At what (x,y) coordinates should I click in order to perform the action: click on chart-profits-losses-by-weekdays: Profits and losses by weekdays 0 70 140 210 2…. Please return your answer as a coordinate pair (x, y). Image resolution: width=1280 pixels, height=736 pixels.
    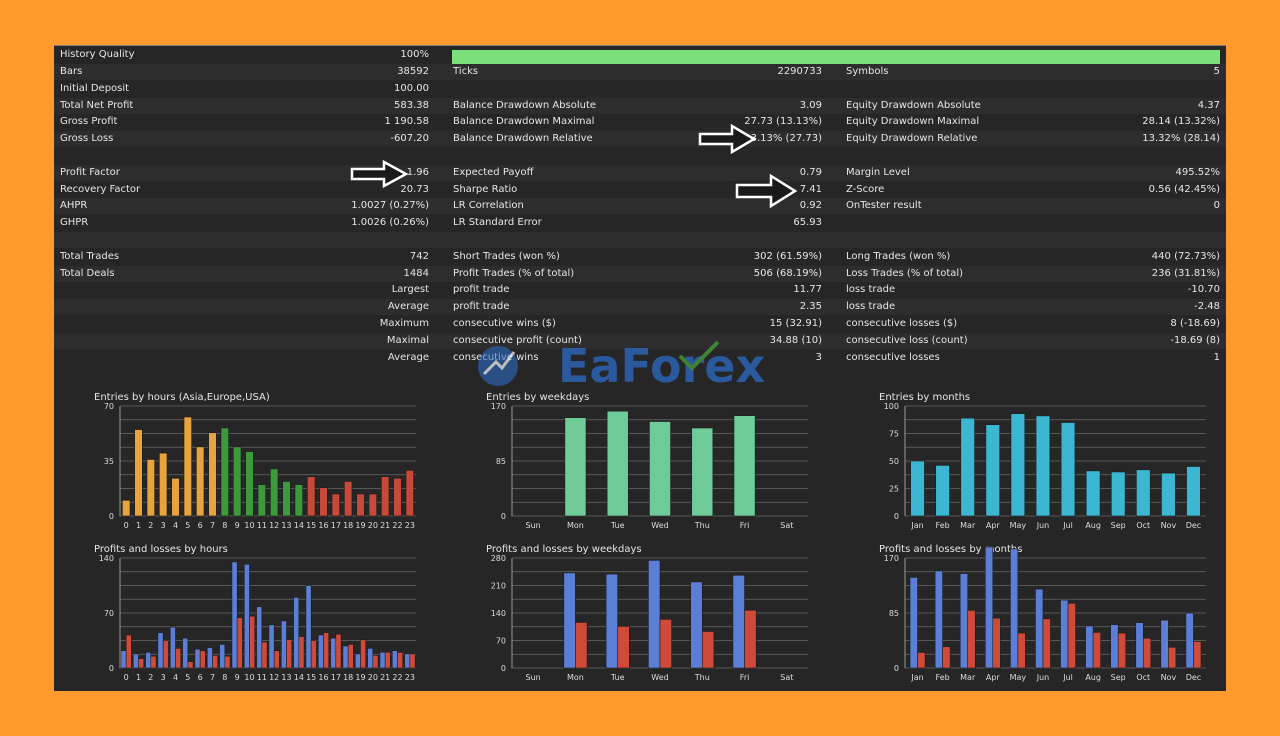
    Looking at the image, I should click on (646, 615).